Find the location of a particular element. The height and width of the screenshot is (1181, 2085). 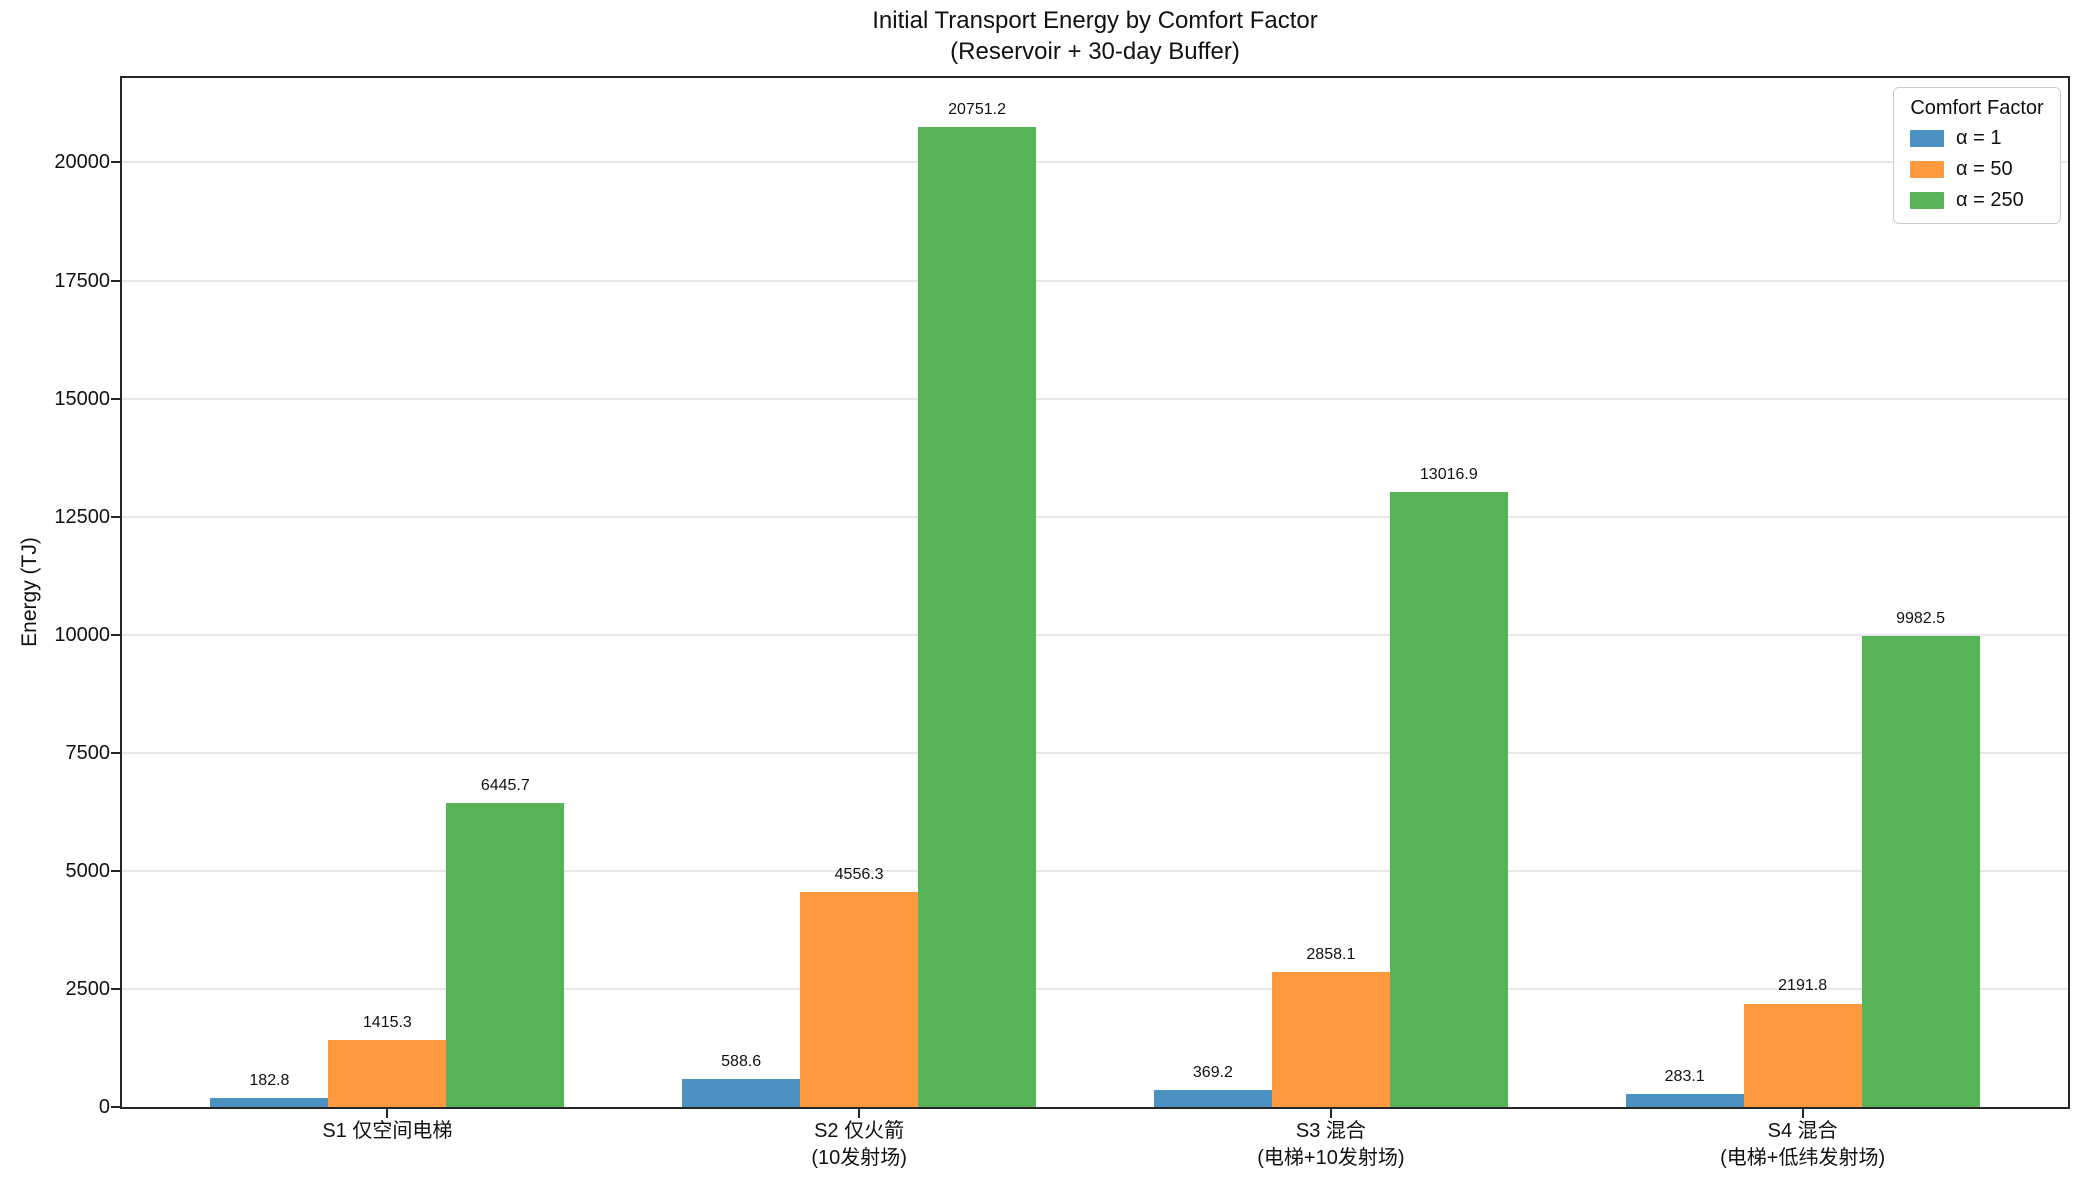

legend-item-3: α = 250 is located at coordinates (1980, 200).